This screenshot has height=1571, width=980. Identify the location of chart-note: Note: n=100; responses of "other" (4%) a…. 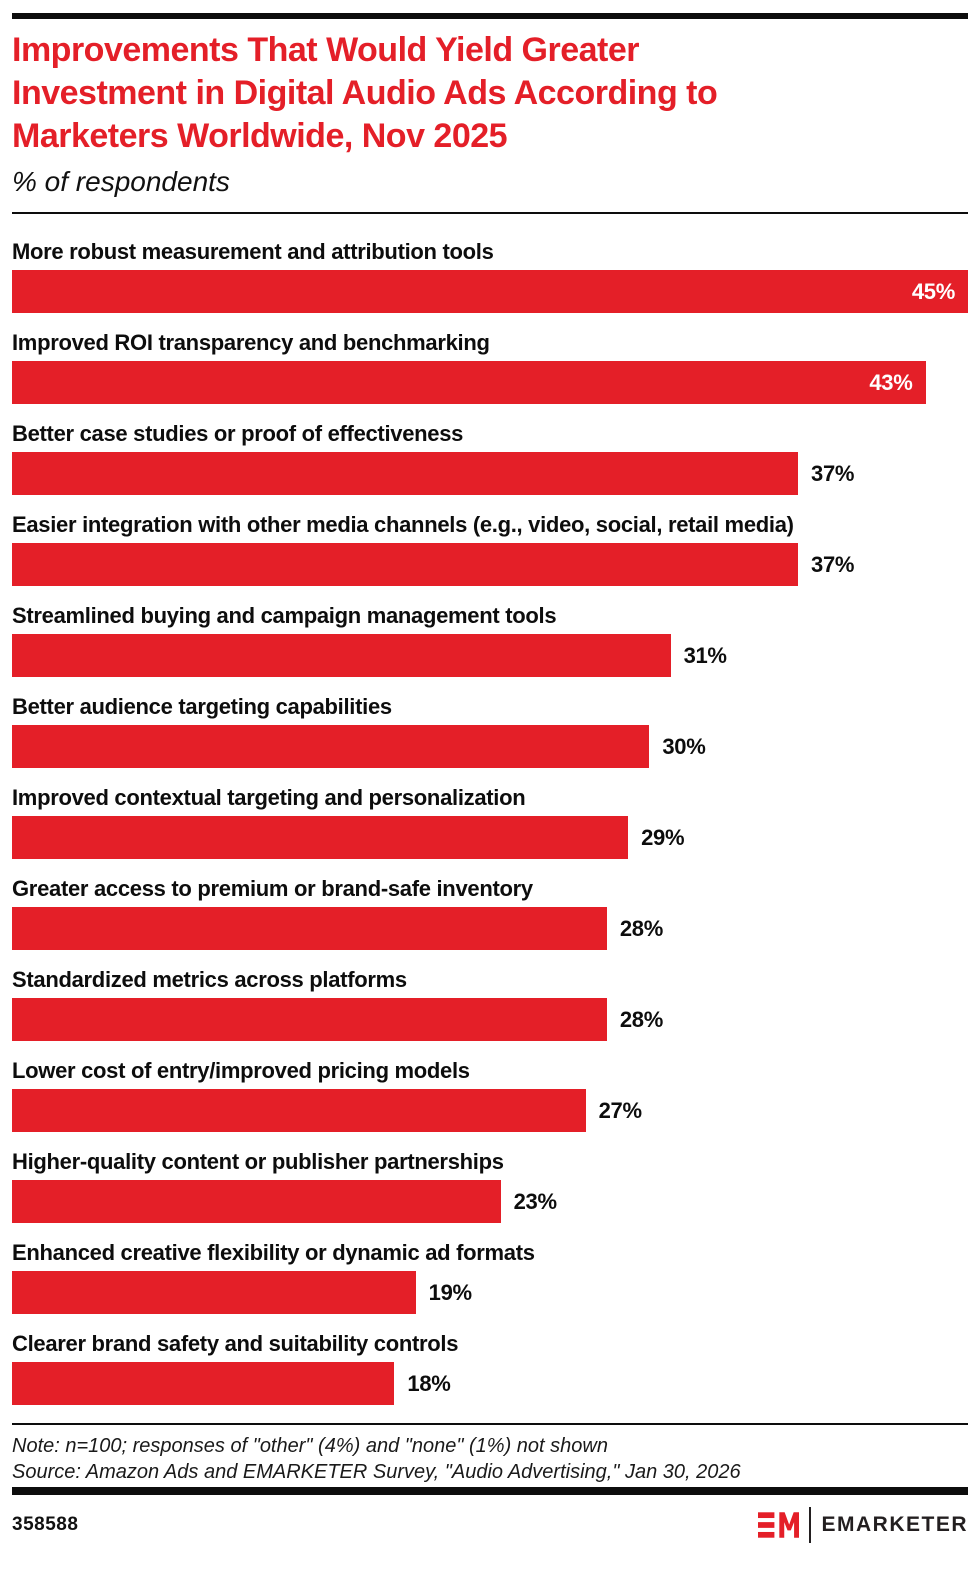
(310, 1446).